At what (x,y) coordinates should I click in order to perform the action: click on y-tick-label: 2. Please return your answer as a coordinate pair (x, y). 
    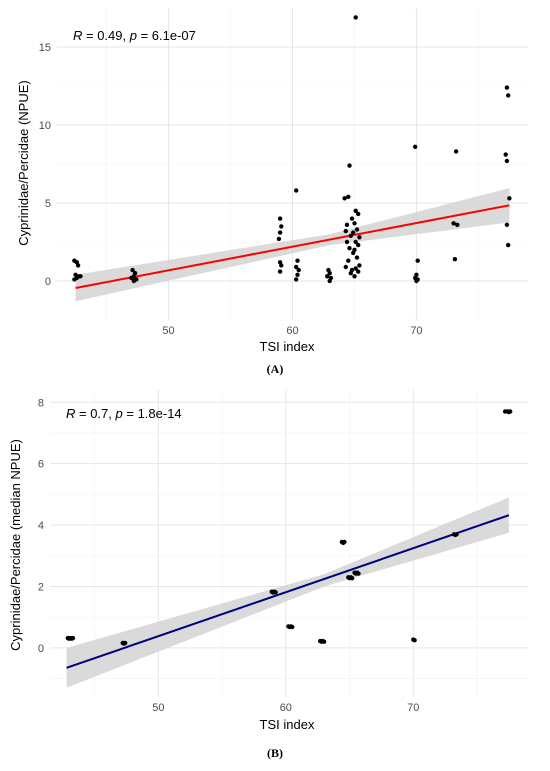
    Looking at the image, I should click on (41, 587).